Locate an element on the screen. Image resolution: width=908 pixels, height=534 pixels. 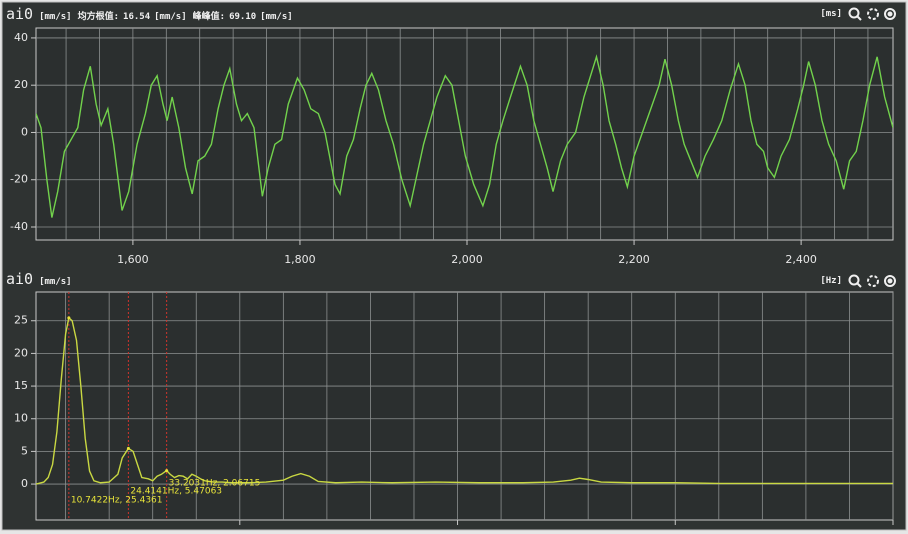
stat-value: 16.54 is located at coordinates (137, 17).